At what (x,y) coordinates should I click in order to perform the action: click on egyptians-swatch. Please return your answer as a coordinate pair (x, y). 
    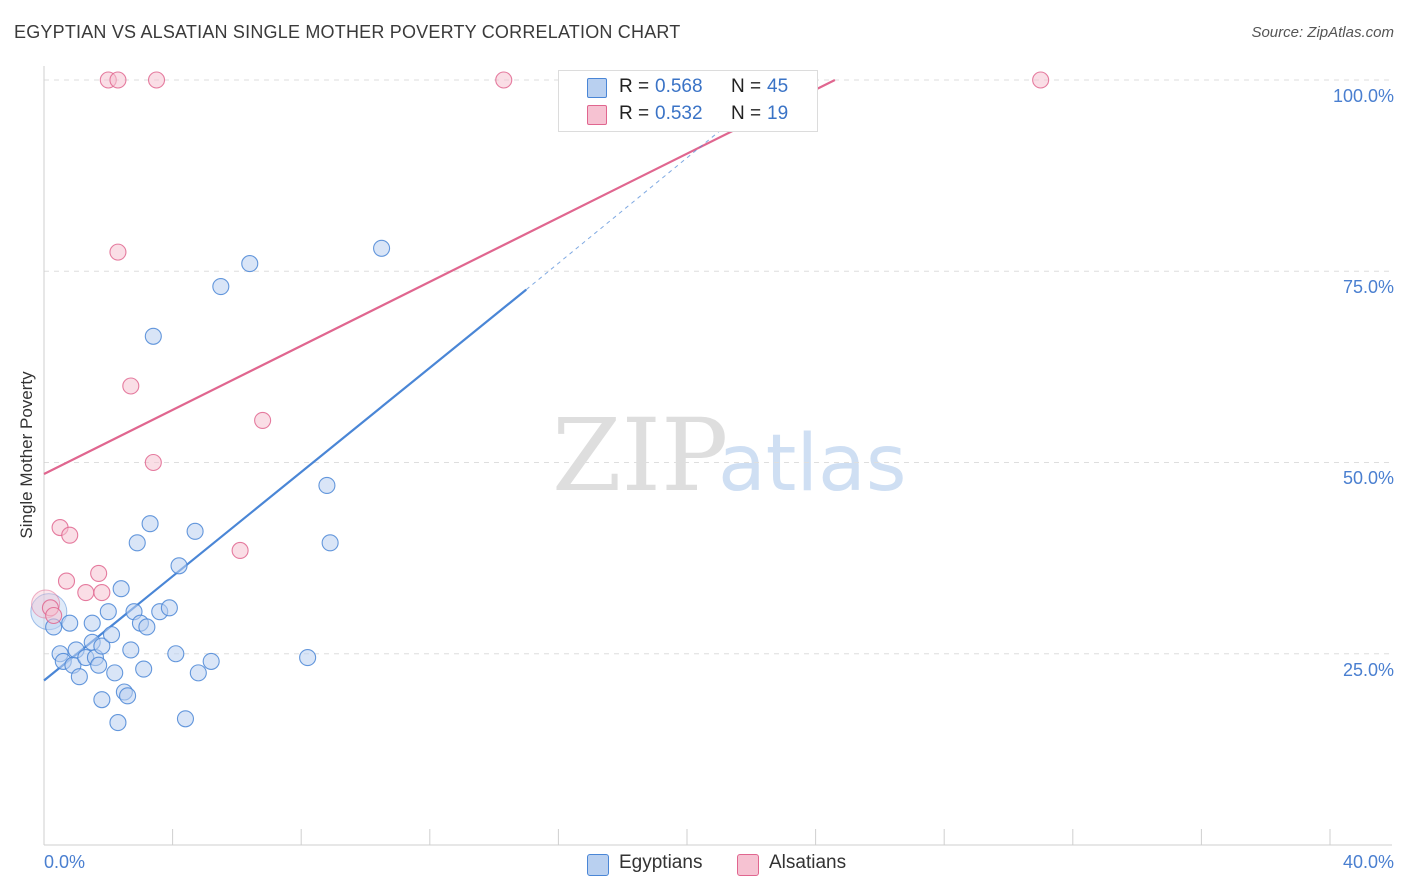
    Looking at the image, I should click on (597, 88).